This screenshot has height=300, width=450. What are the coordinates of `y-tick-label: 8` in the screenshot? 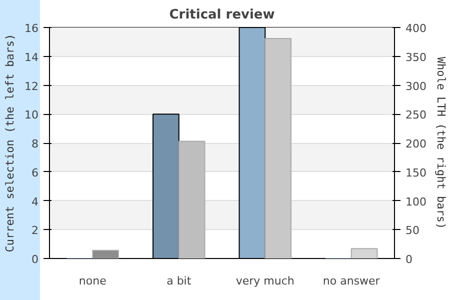 It's located at (35, 144).